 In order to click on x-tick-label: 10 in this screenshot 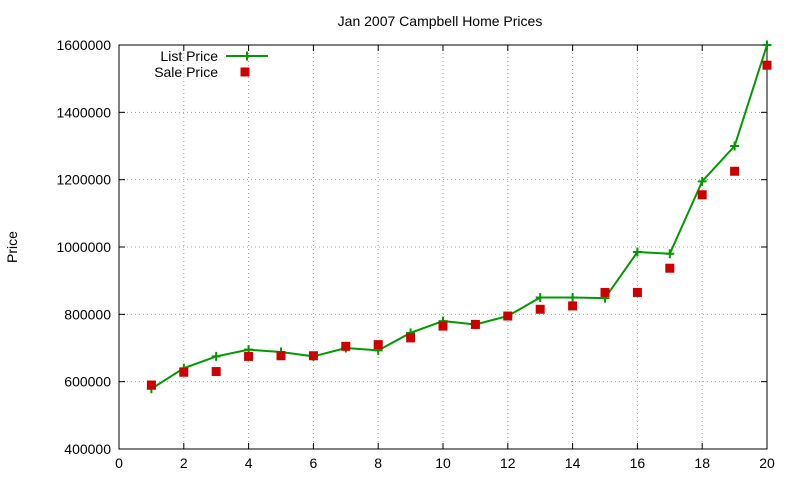, I will do `click(443, 463)`.